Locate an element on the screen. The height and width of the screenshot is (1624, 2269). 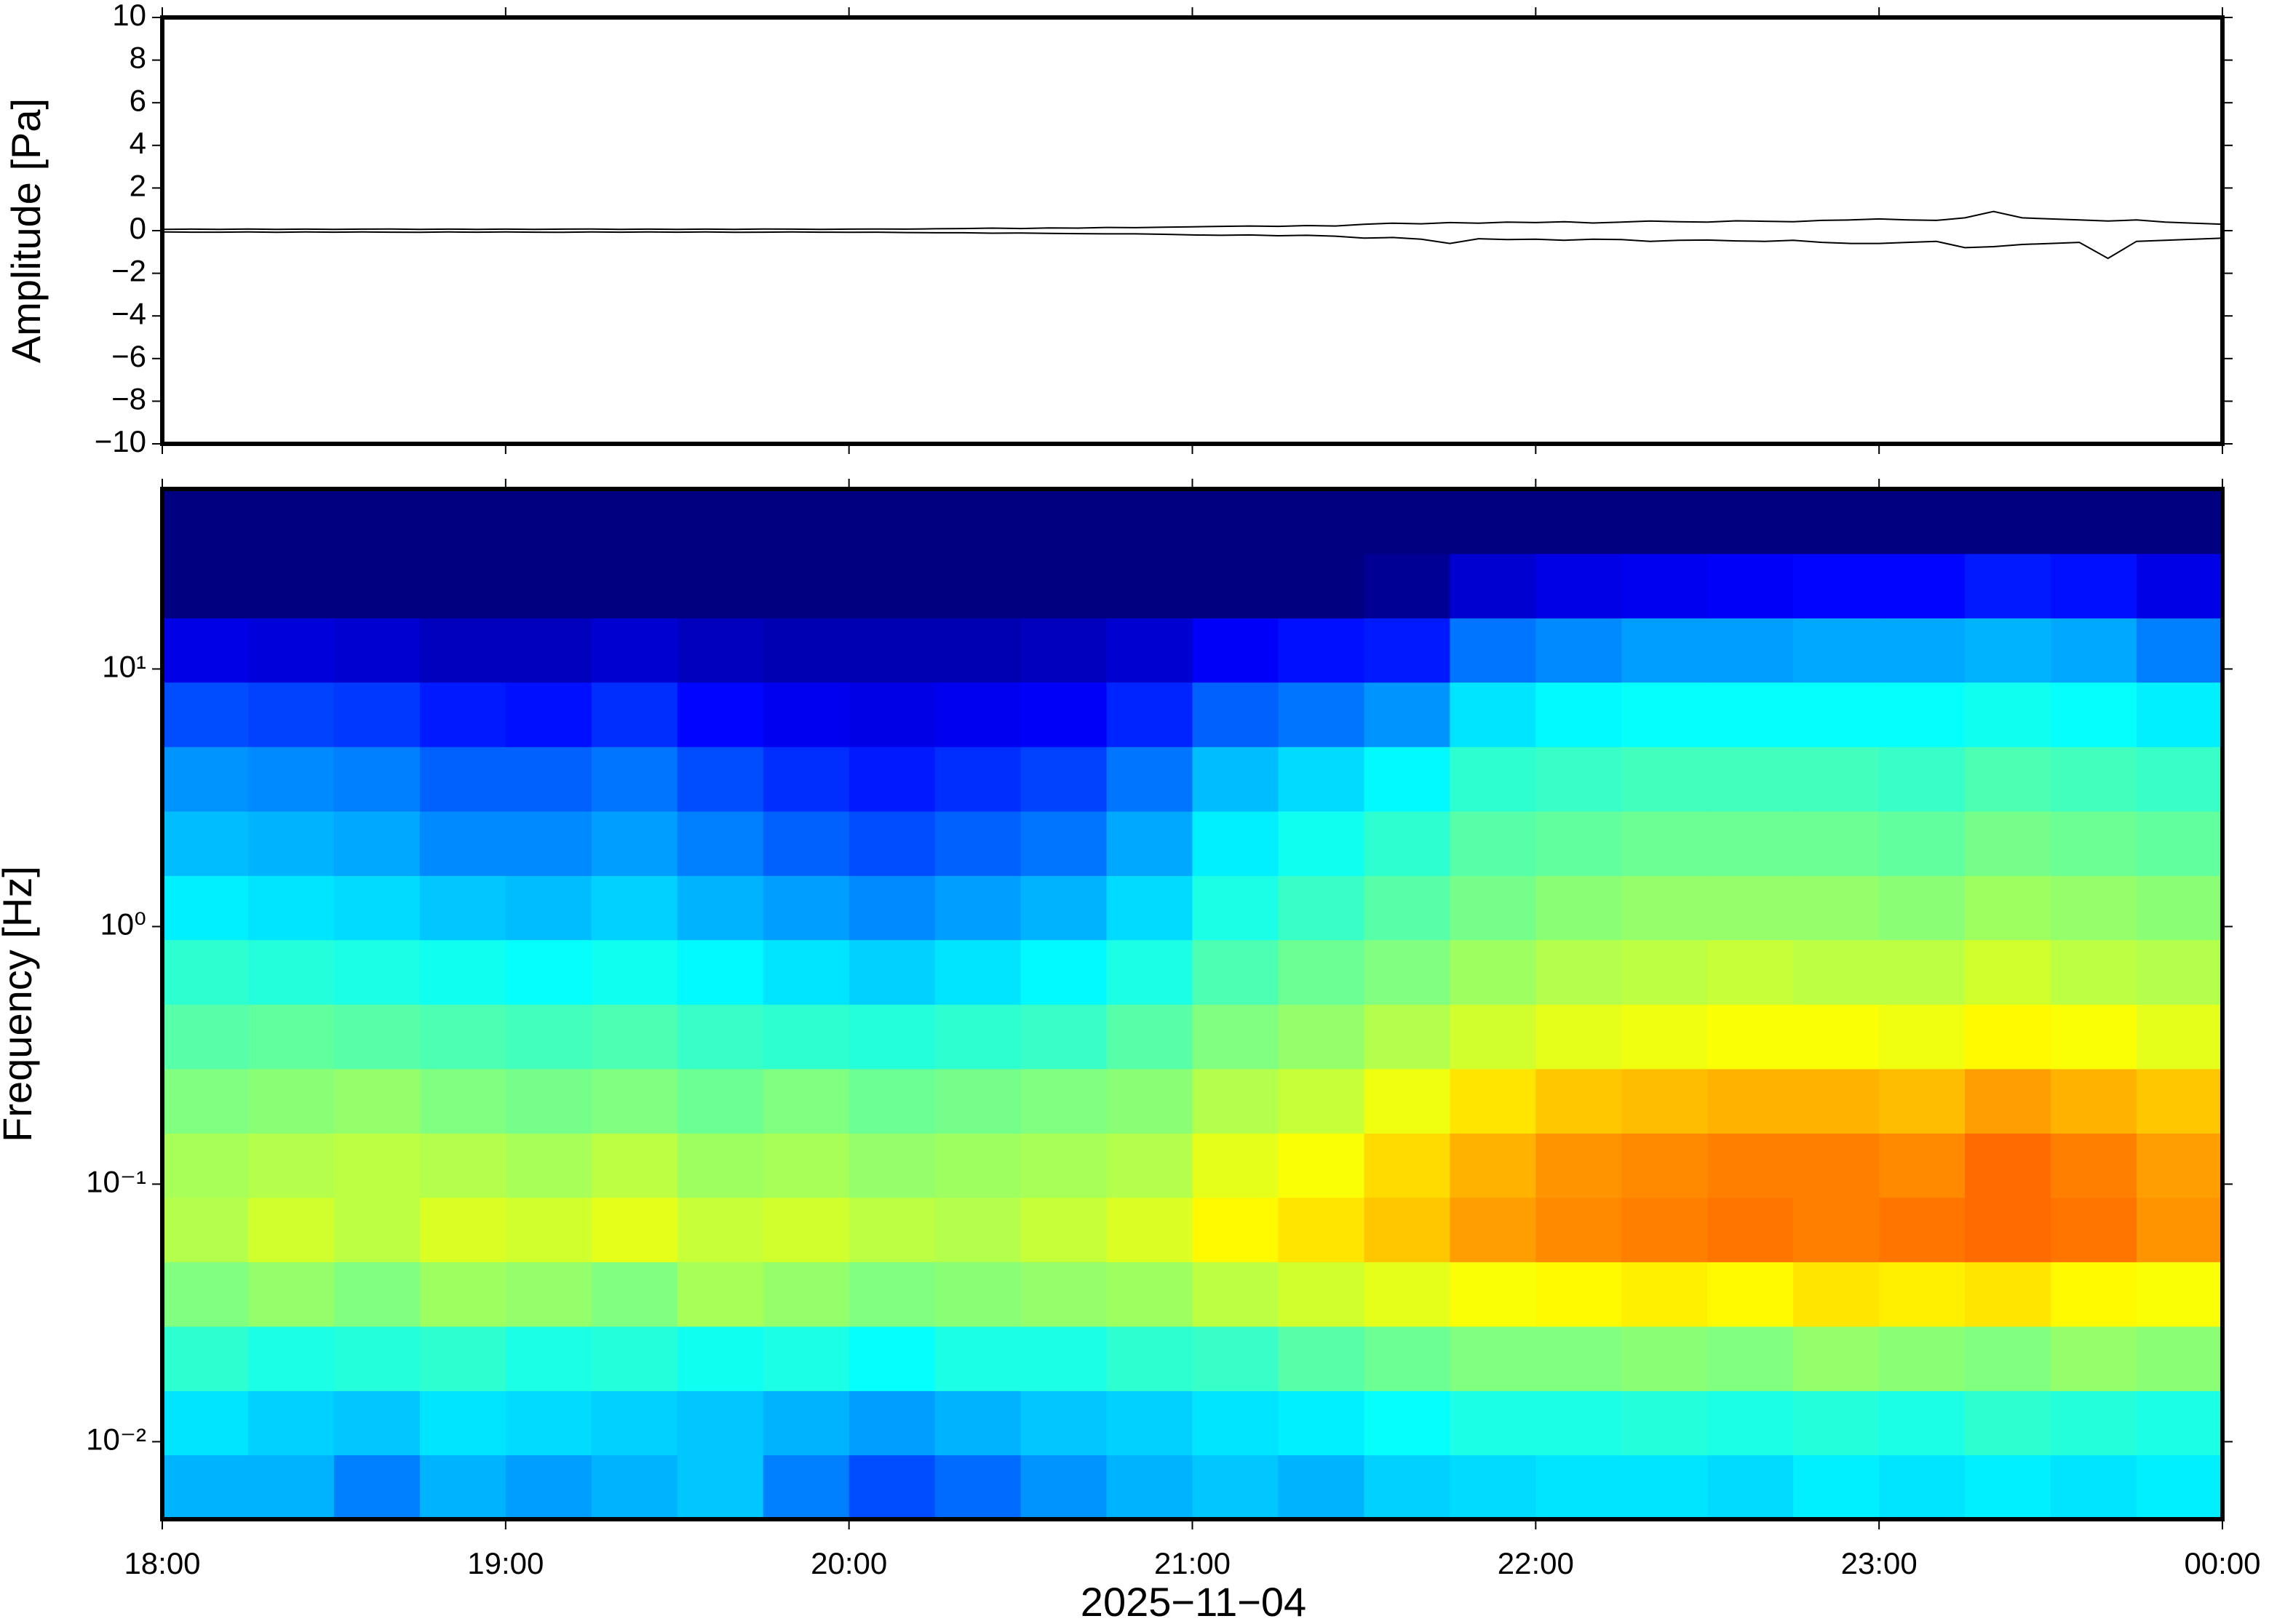
y-tick-label: 0 is located at coordinates (138, 228).